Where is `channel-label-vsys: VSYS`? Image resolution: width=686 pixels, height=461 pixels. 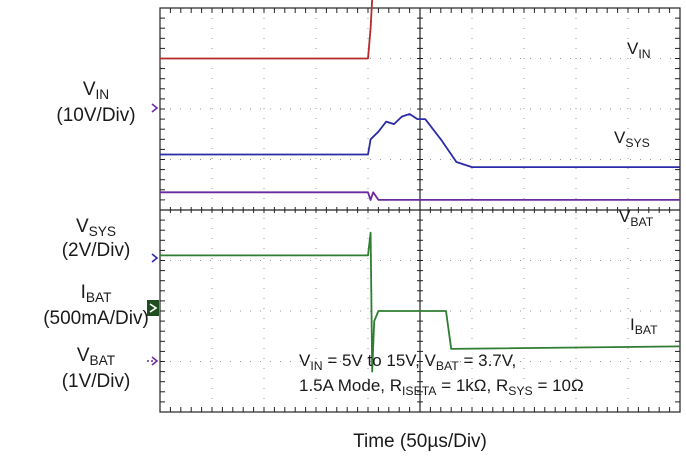
channel-label-vsys: VSYS is located at coordinates (96, 227).